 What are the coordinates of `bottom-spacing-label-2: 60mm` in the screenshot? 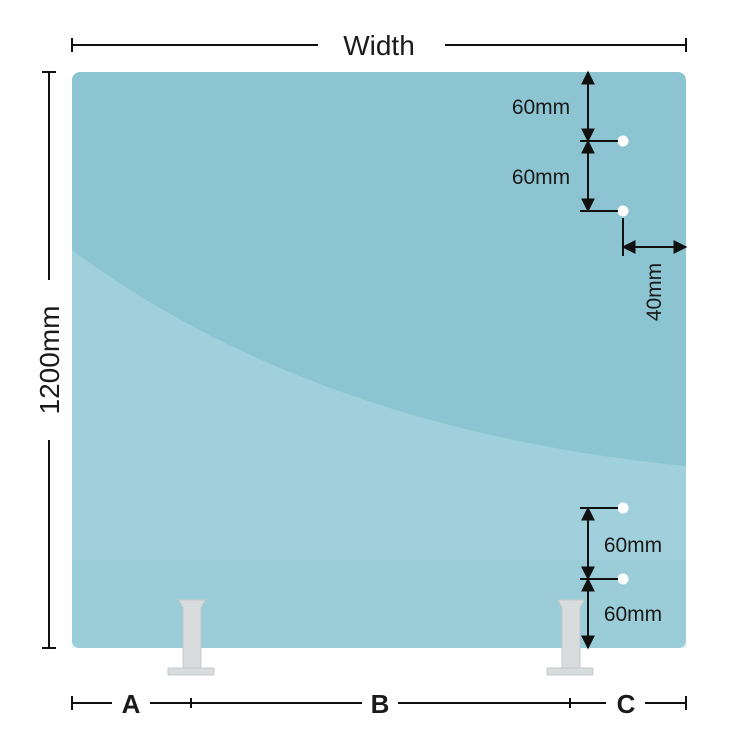 It's located at (633, 614).